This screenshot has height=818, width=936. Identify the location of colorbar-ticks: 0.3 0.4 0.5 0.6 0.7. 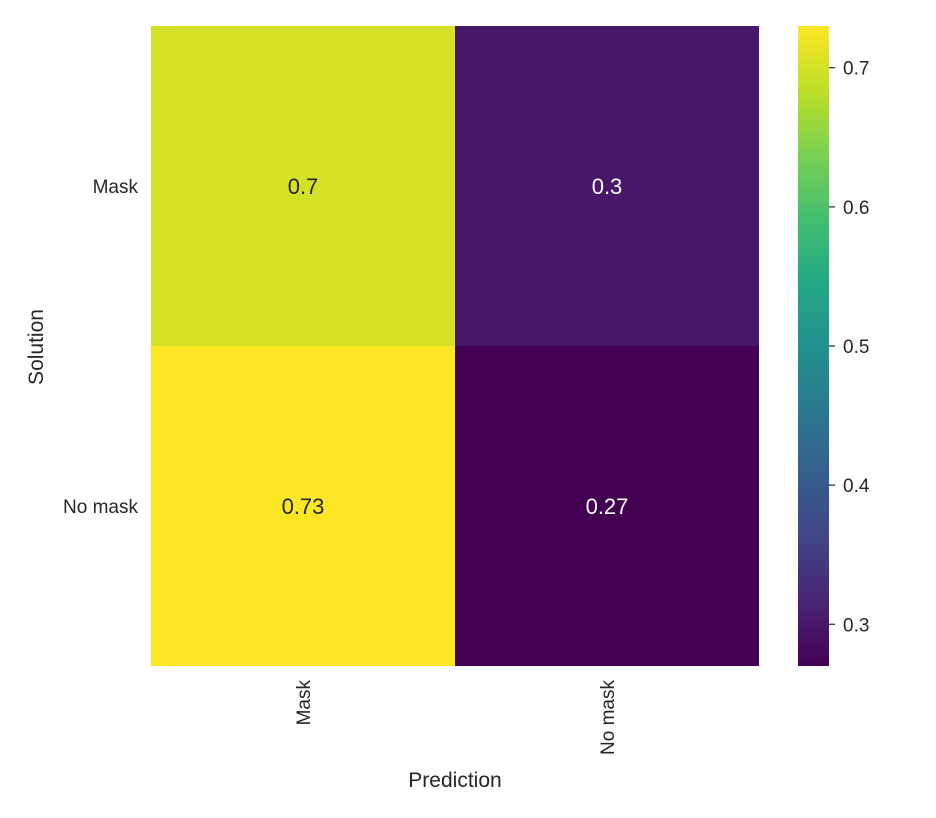
(849, 347).